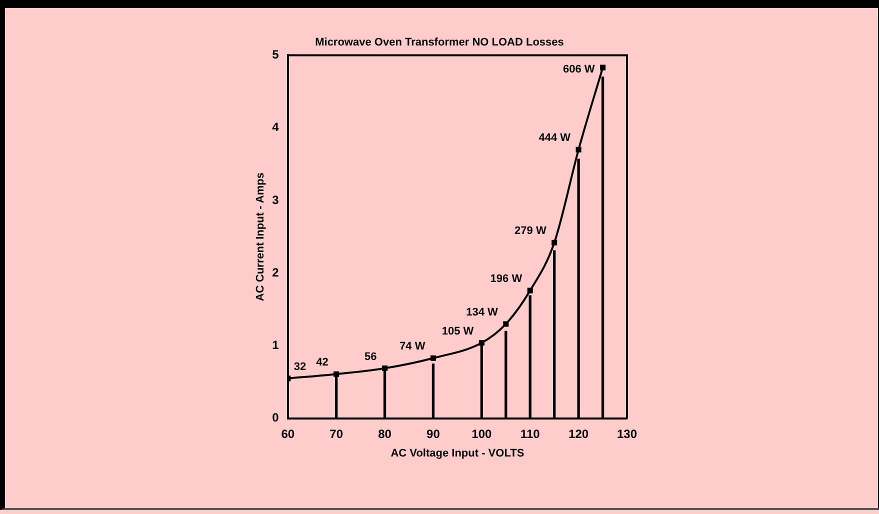 The height and width of the screenshot is (514, 879). I want to click on x-tick-label: 110, so click(530, 433).